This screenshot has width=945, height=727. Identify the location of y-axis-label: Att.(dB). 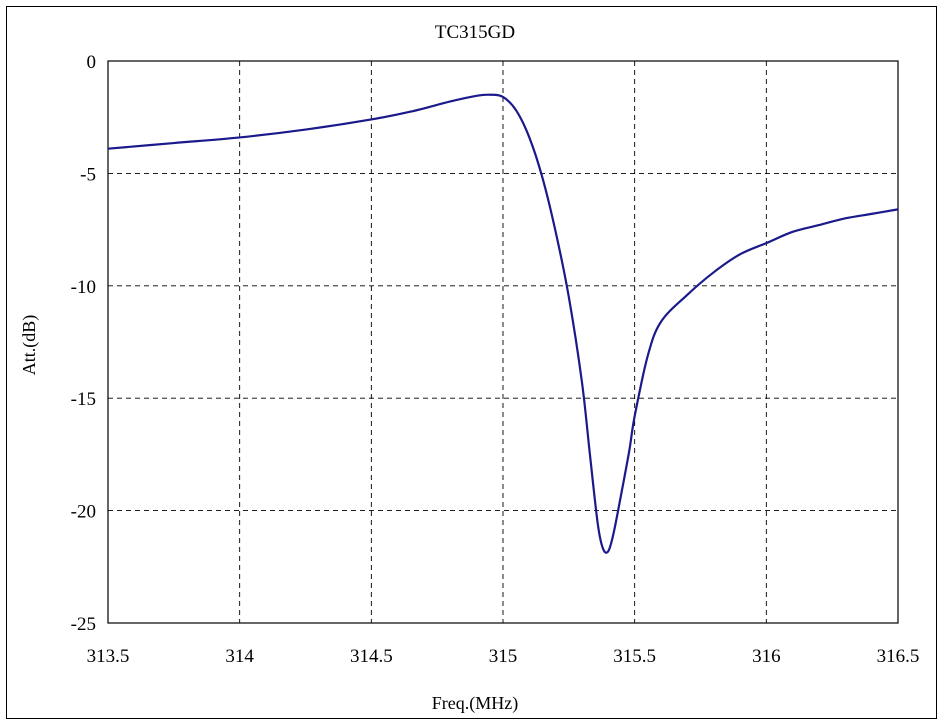
(29, 345).